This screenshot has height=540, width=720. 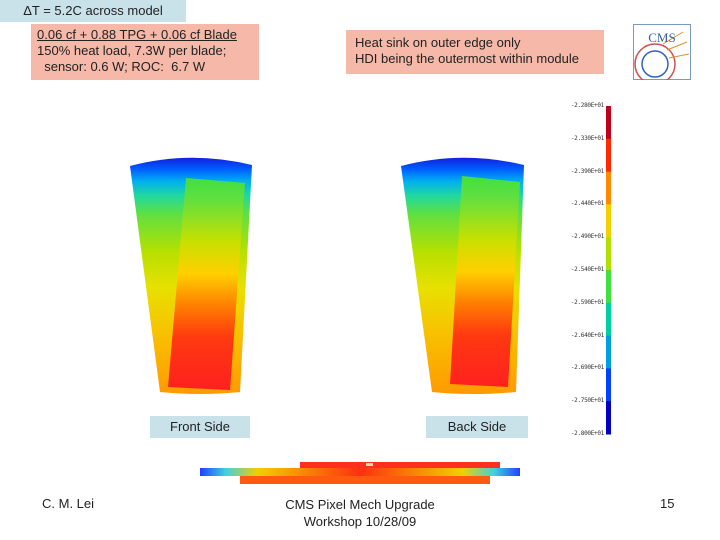 I want to click on front-side-label: Front Side, so click(x=200, y=427).